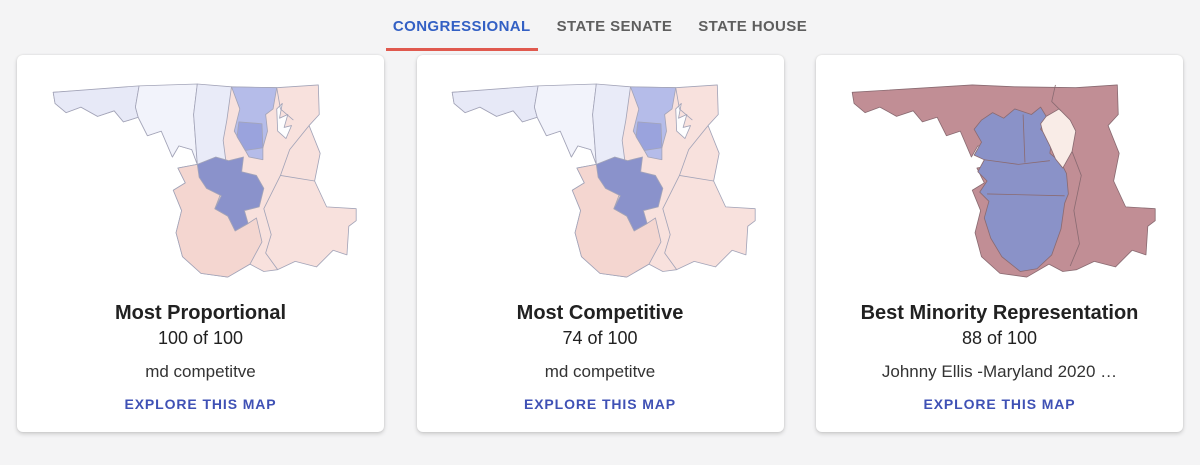  I want to click on tab-state-senate: STATE SENATE, so click(614, 26).